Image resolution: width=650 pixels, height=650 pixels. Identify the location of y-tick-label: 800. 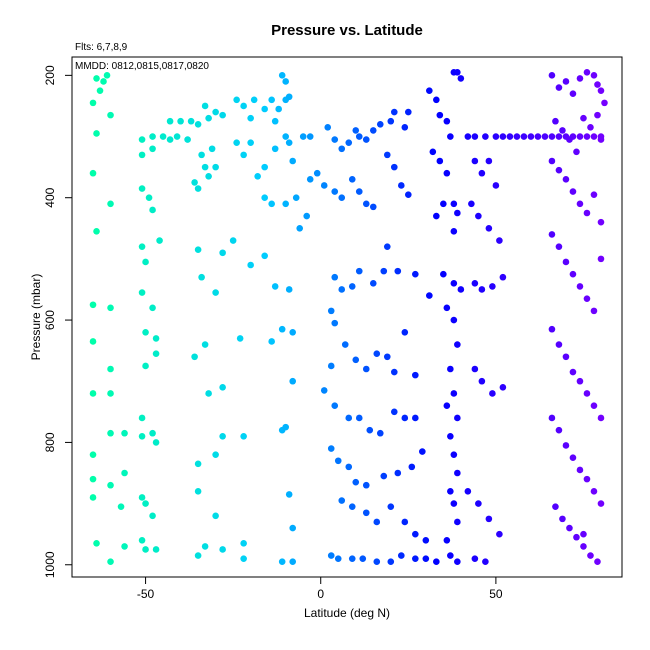
(50, 442).